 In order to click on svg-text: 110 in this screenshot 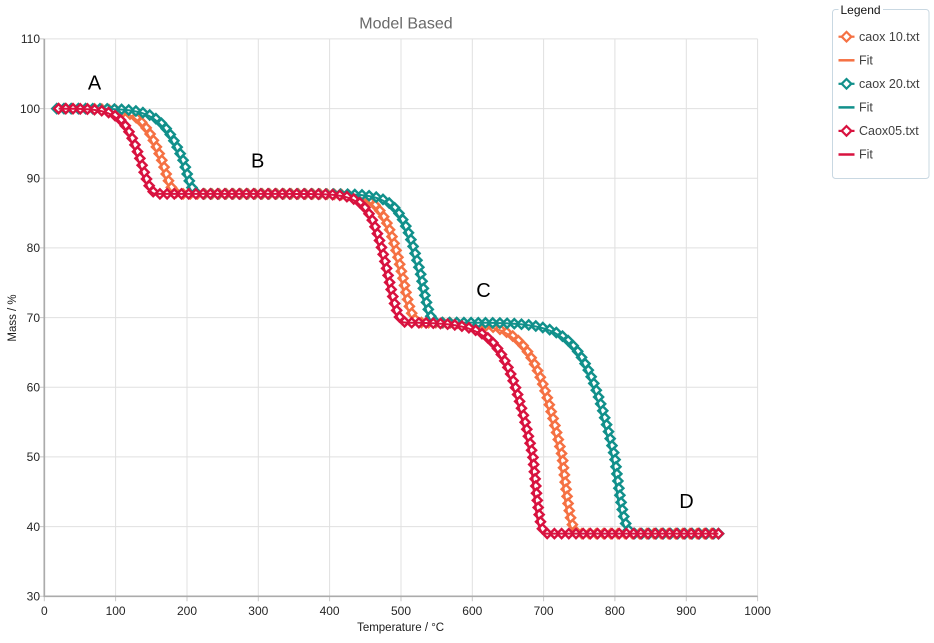, I will do `click(30, 39)`.